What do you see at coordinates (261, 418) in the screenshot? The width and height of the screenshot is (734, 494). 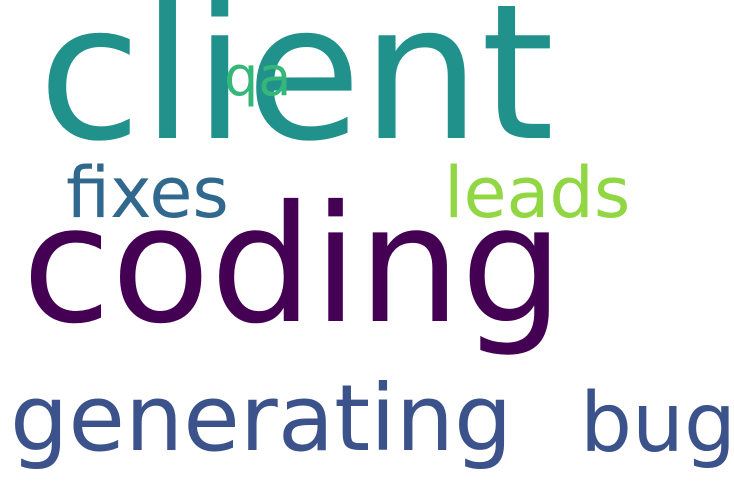 I see `word-generating: generating` at bounding box center [261, 418].